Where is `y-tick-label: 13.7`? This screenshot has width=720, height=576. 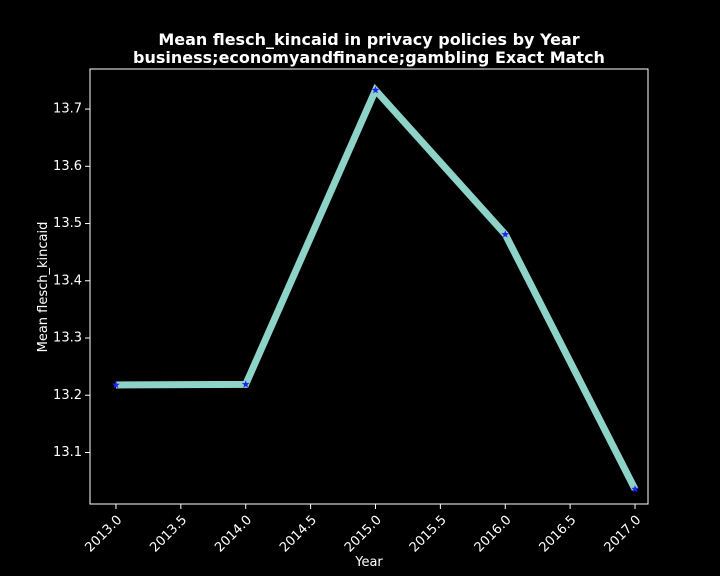 y-tick-label: 13.7 is located at coordinates (67, 109).